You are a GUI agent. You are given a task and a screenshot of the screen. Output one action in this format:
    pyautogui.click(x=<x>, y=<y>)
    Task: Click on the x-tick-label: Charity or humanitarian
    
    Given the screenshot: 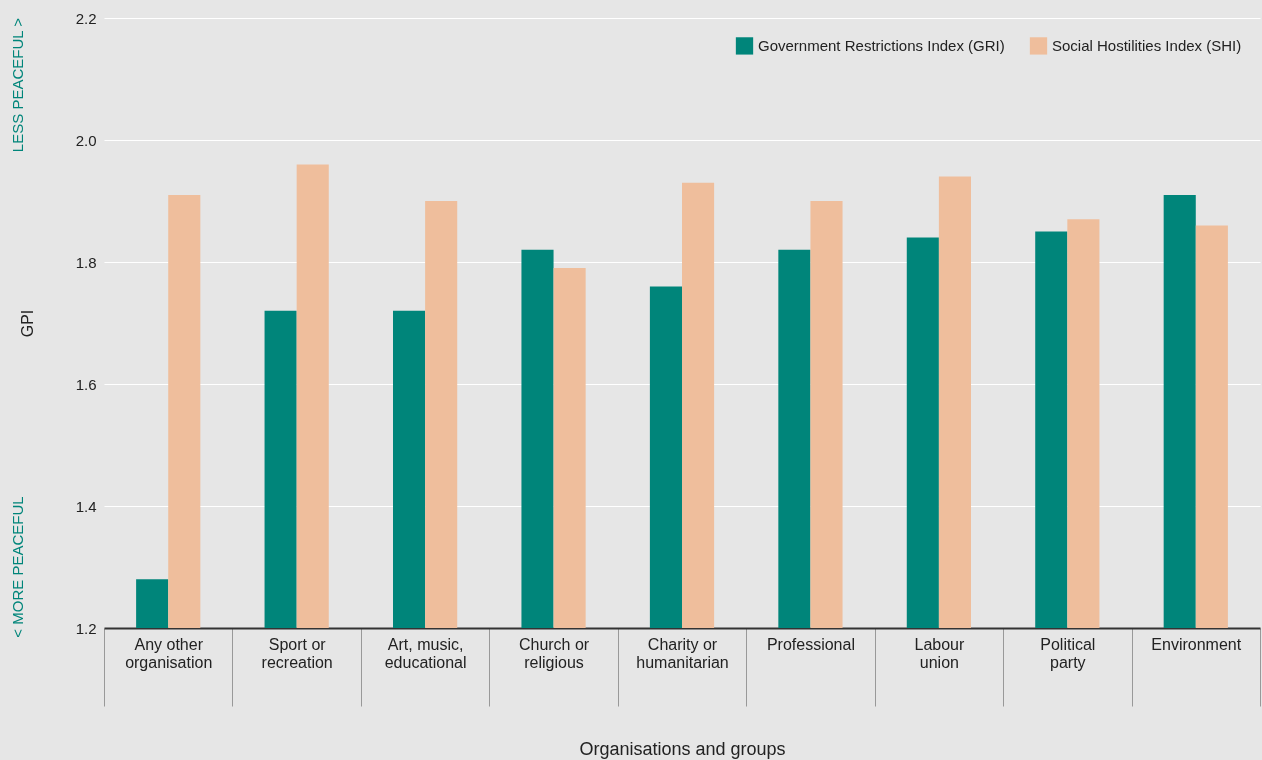 What is the action you would take?
    pyautogui.click(x=682, y=653)
    